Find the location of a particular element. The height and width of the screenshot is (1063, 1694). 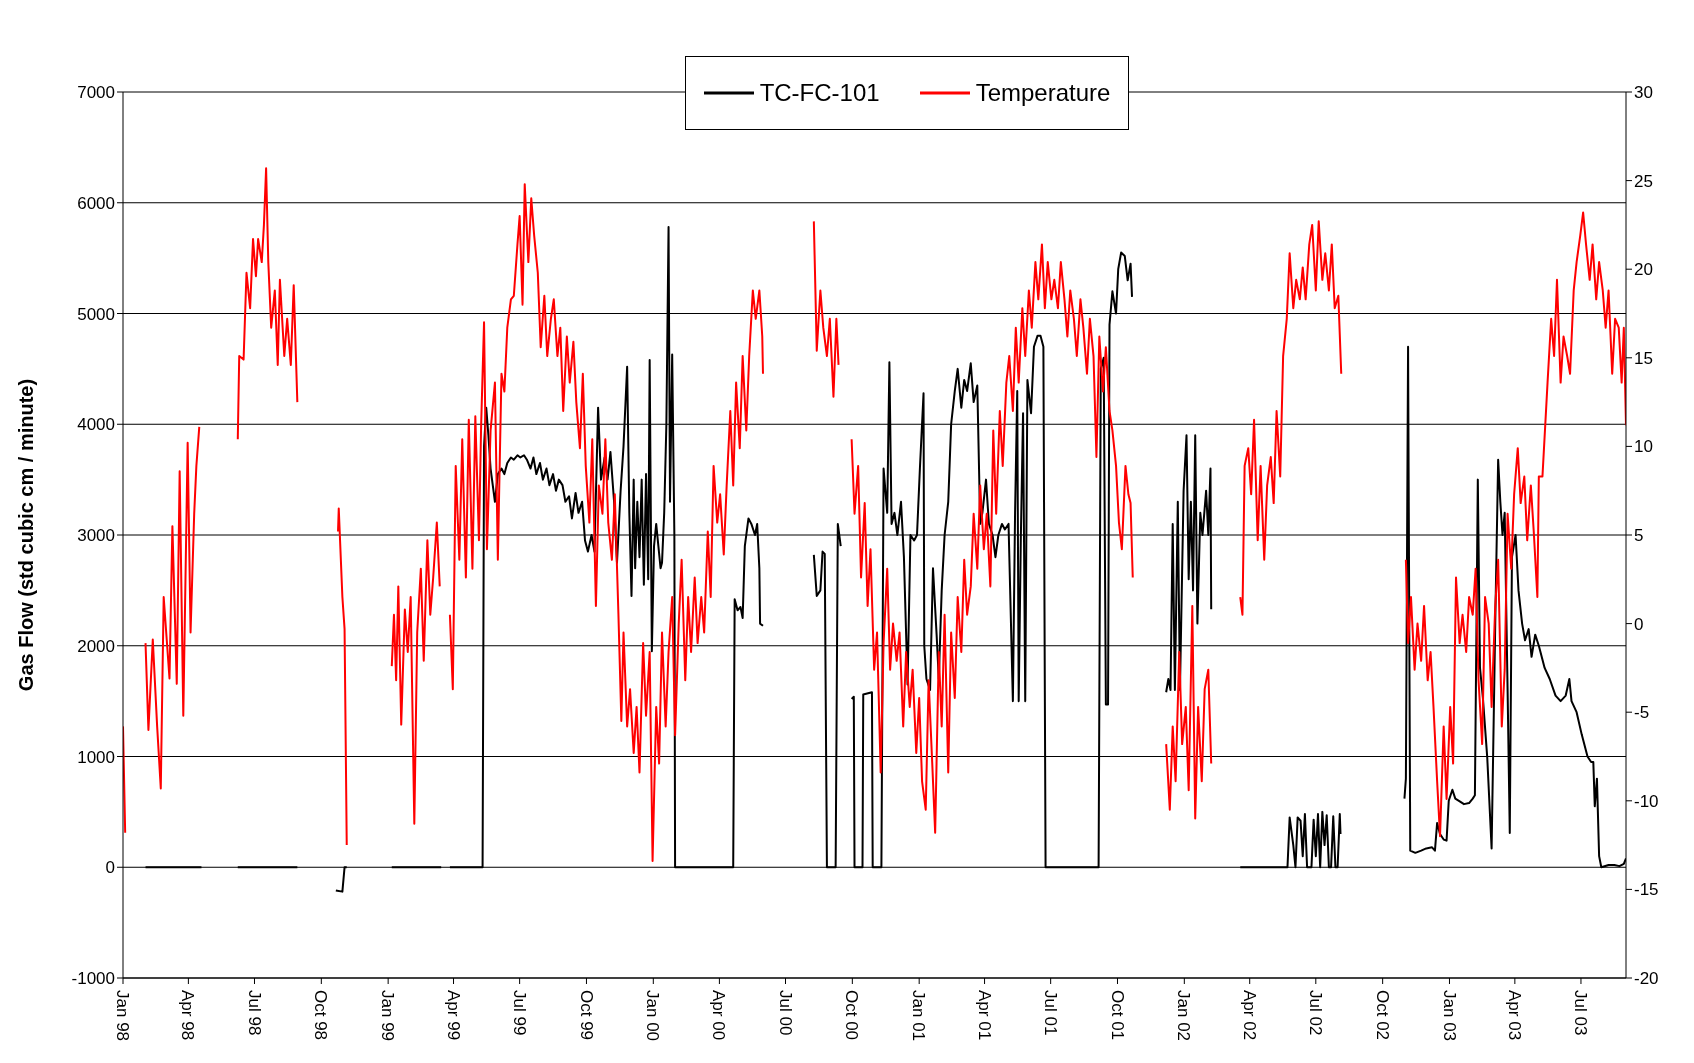

x-tick-label: Jan 03 is located at coordinates (1449, 1016).